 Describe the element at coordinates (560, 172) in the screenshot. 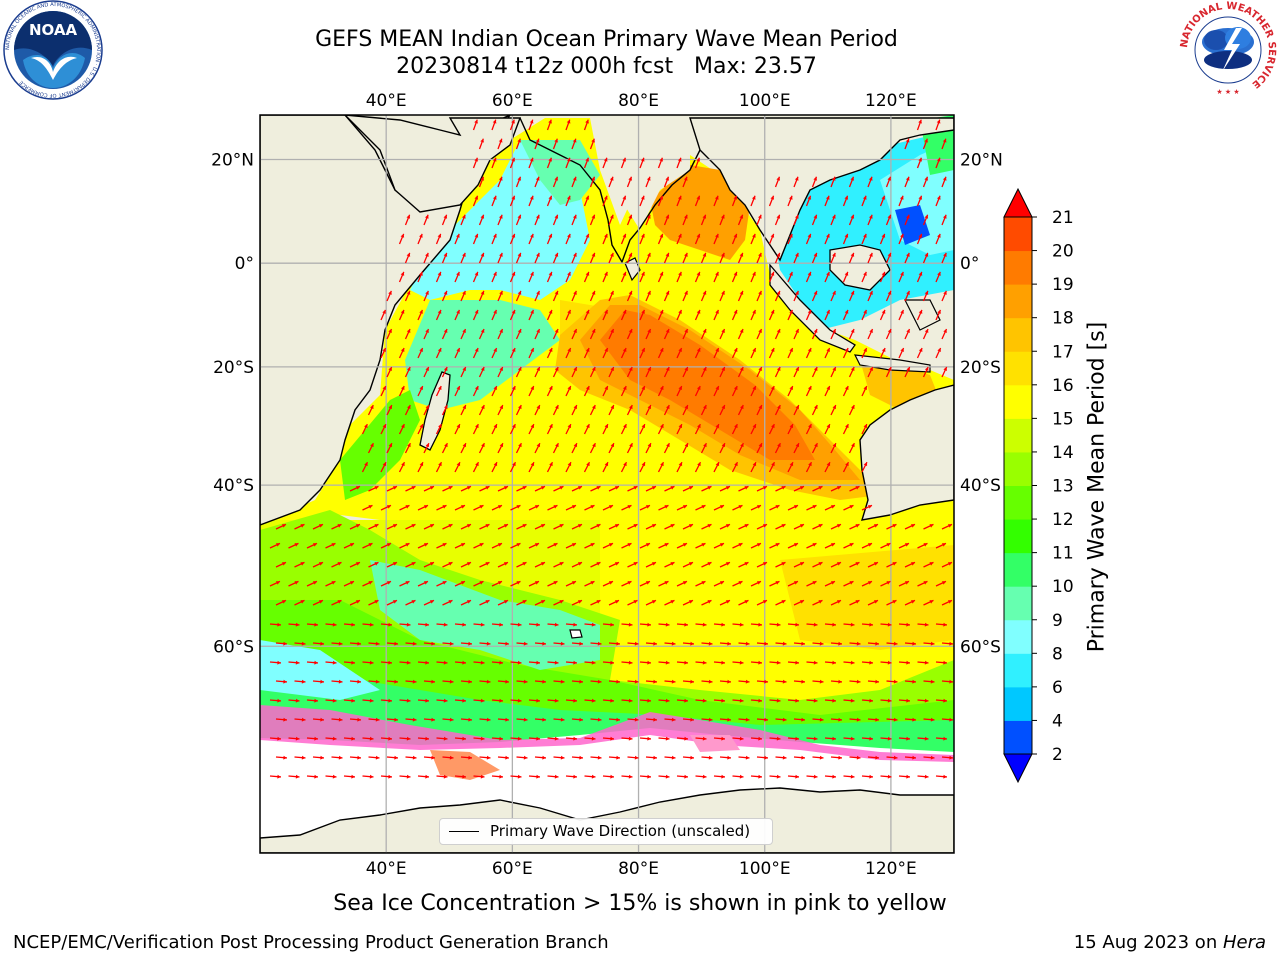

I see `arabian-sea-green` at that location.